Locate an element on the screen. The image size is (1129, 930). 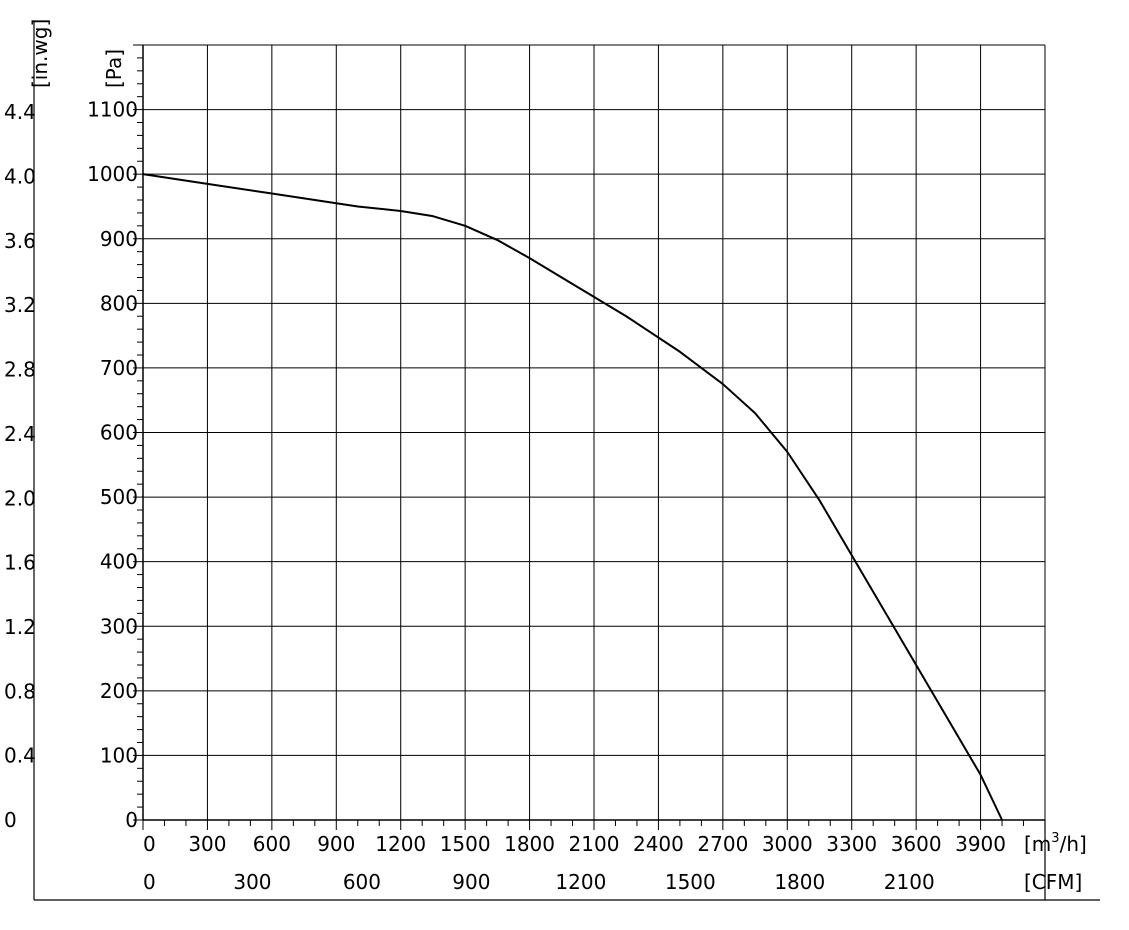
y-axis-unit-primary: [Pa] is located at coordinates (114, 68).